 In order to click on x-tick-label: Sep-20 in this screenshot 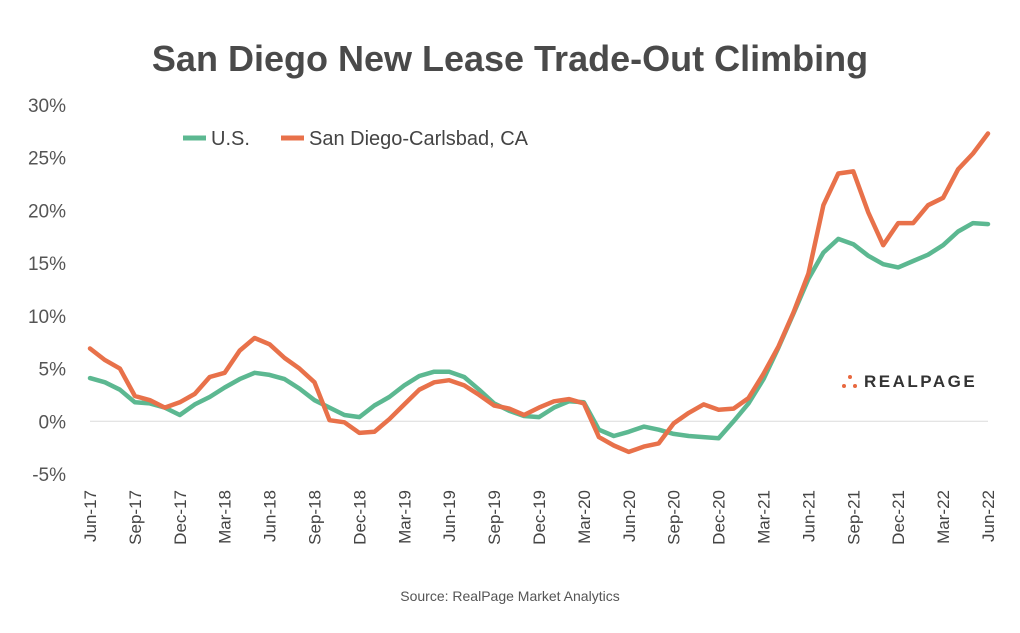, I will do `click(674, 517)`.